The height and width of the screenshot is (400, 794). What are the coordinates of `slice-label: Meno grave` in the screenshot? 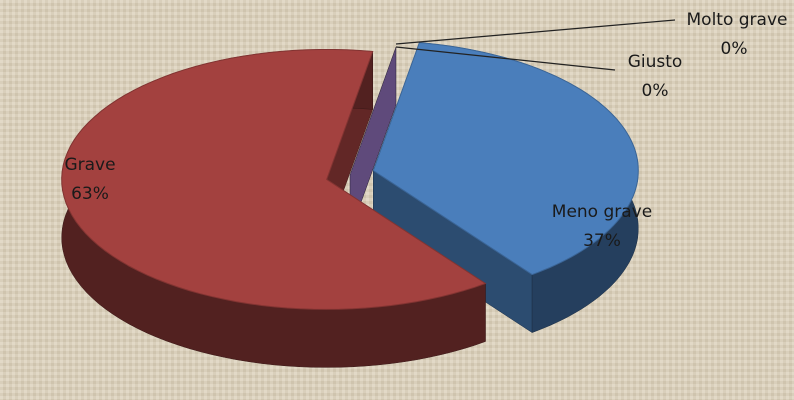 It's located at (602, 212).